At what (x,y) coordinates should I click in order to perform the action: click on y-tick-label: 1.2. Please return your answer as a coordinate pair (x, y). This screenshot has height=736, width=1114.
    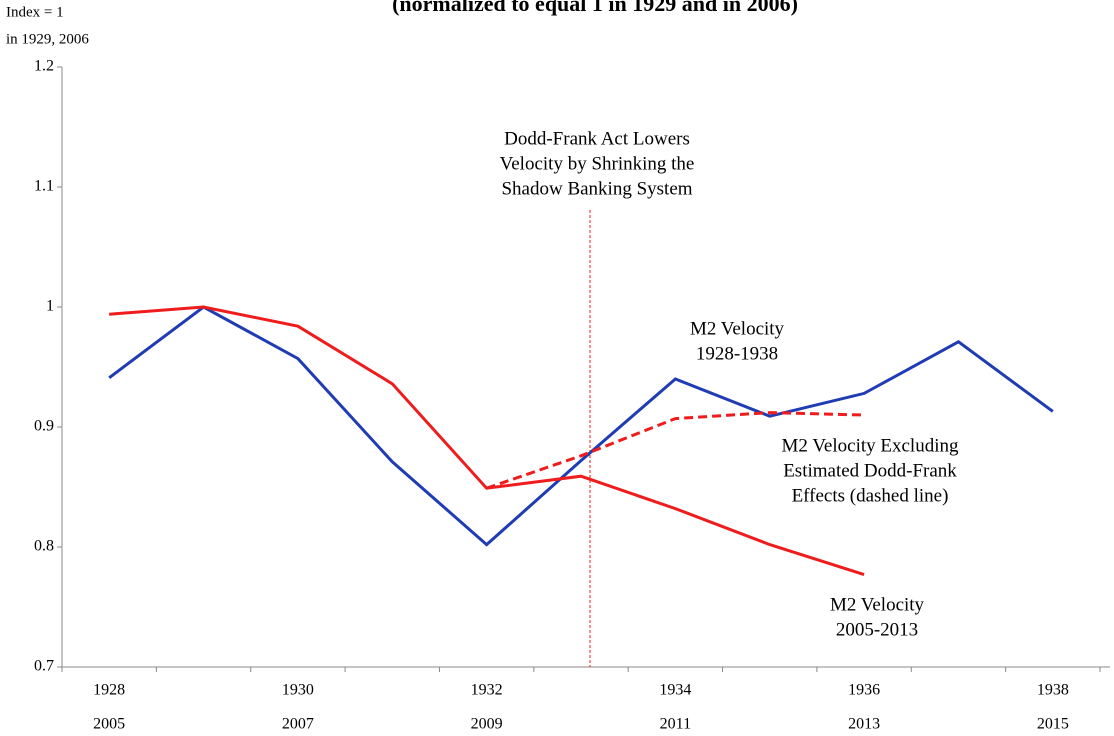
    Looking at the image, I should click on (44, 66).